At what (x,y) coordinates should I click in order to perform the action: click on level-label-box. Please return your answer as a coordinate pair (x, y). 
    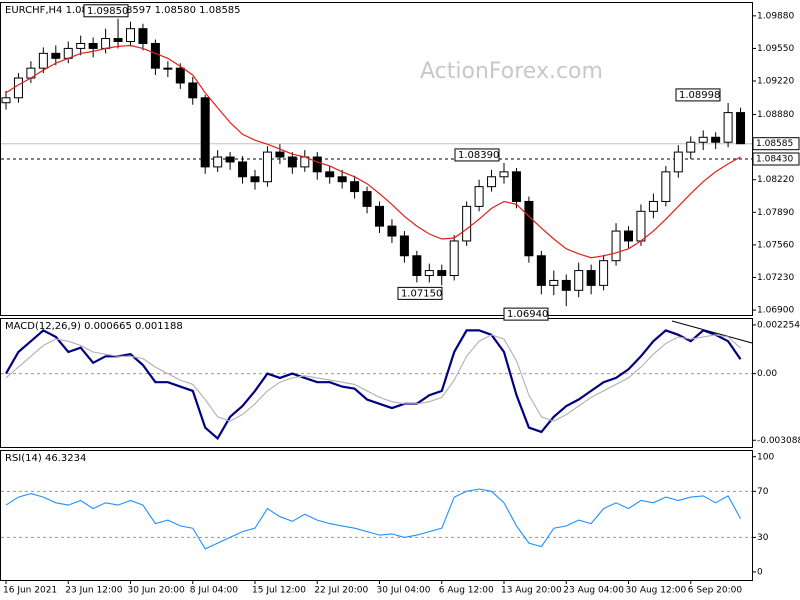
    Looking at the image, I should click on (776, 159).